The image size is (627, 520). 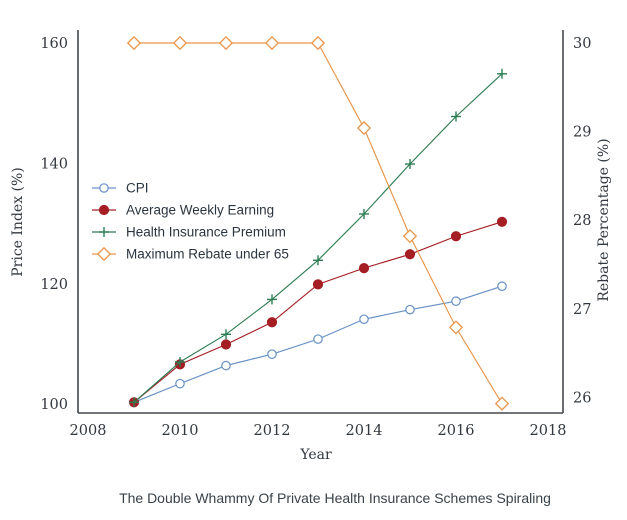 I want to click on legend-label-cpi: CPI, so click(x=137, y=188).